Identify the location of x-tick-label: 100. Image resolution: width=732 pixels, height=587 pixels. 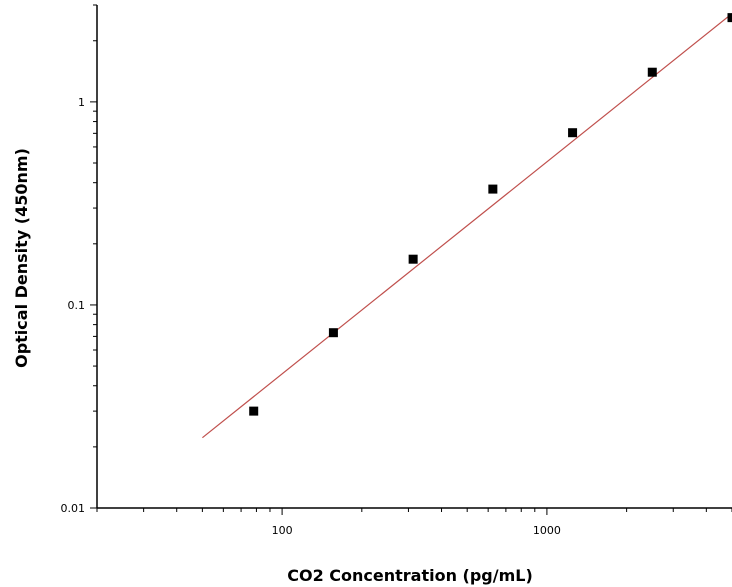
(282, 530).